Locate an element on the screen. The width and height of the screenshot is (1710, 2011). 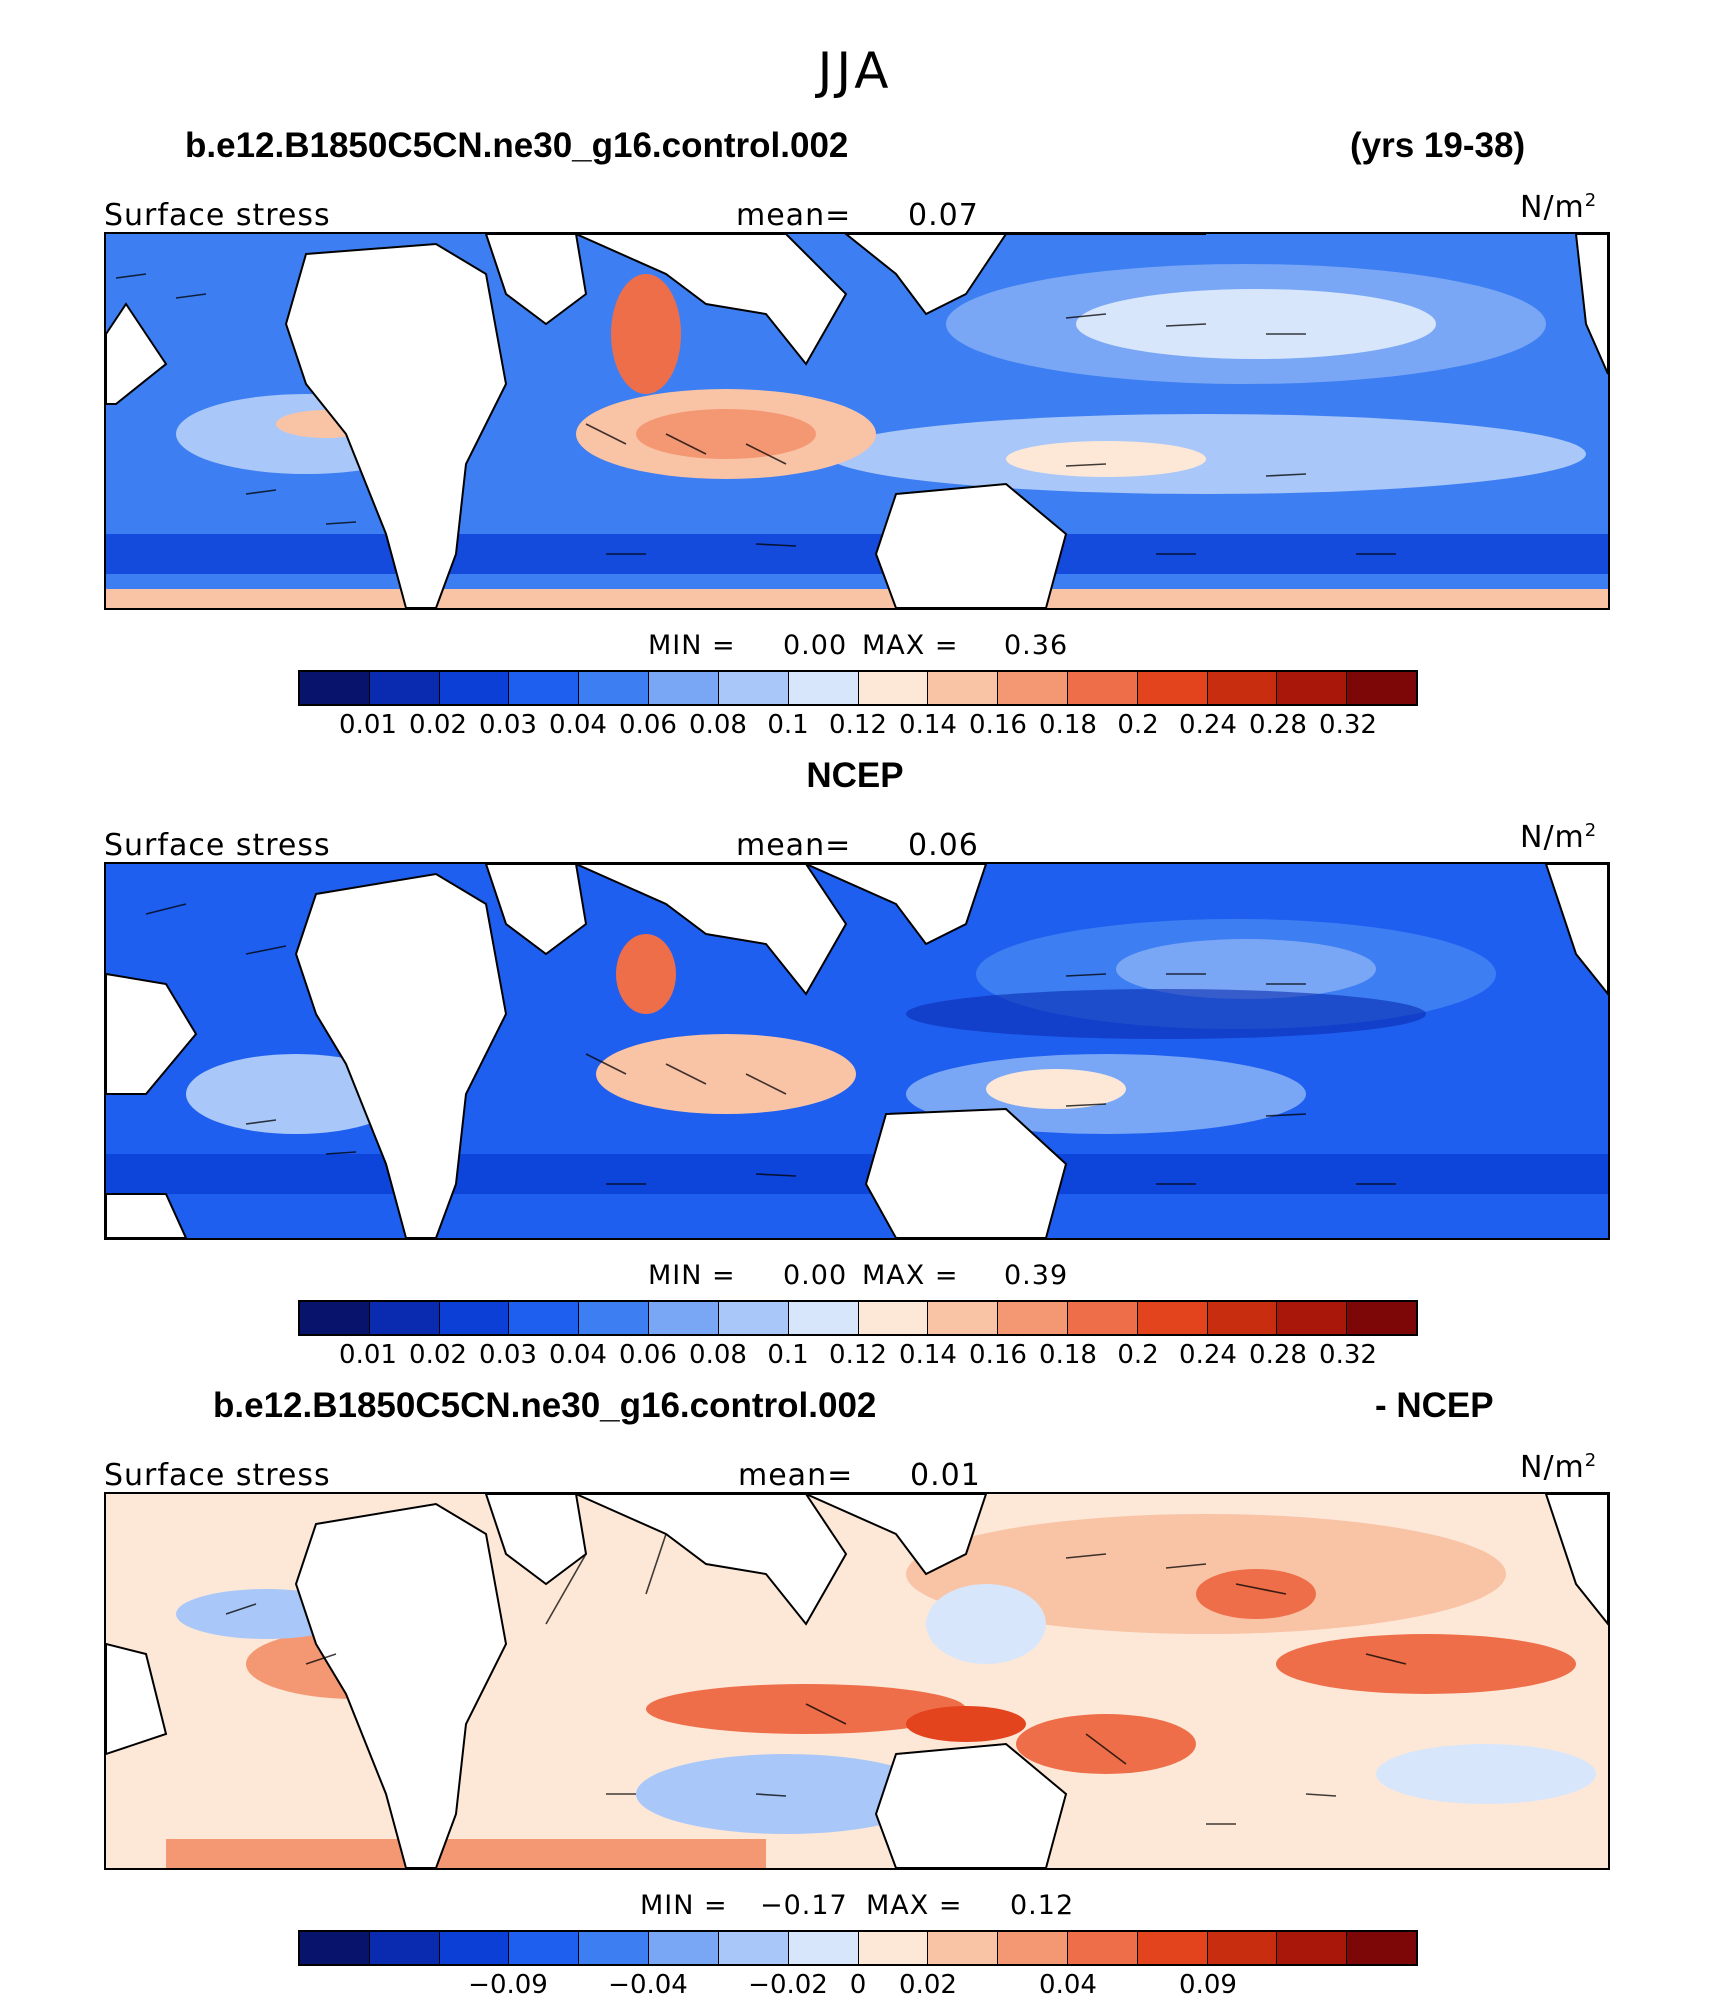
panel2-mean-value: 0.06 is located at coordinates (943, 845).